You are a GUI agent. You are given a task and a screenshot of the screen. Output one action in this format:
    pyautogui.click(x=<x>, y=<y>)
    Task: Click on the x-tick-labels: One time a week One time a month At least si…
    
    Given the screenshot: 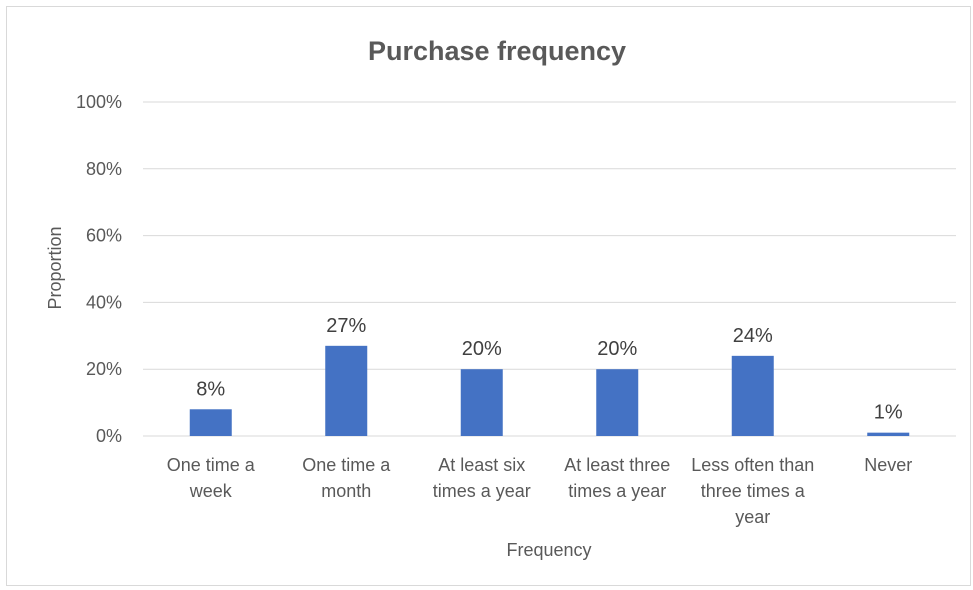 What is the action you would take?
    pyautogui.click(x=540, y=491)
    